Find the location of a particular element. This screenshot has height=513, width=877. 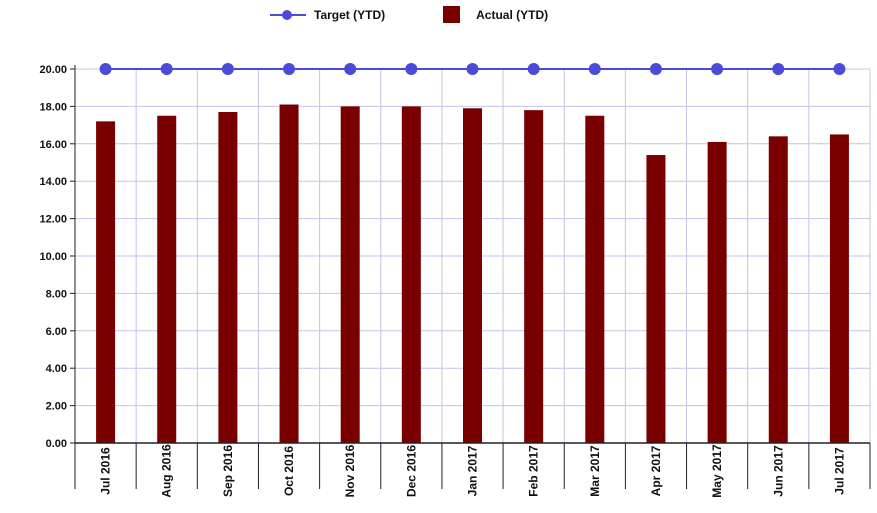

y-tick-label: 12.00 is located at coordinates (53, 220).